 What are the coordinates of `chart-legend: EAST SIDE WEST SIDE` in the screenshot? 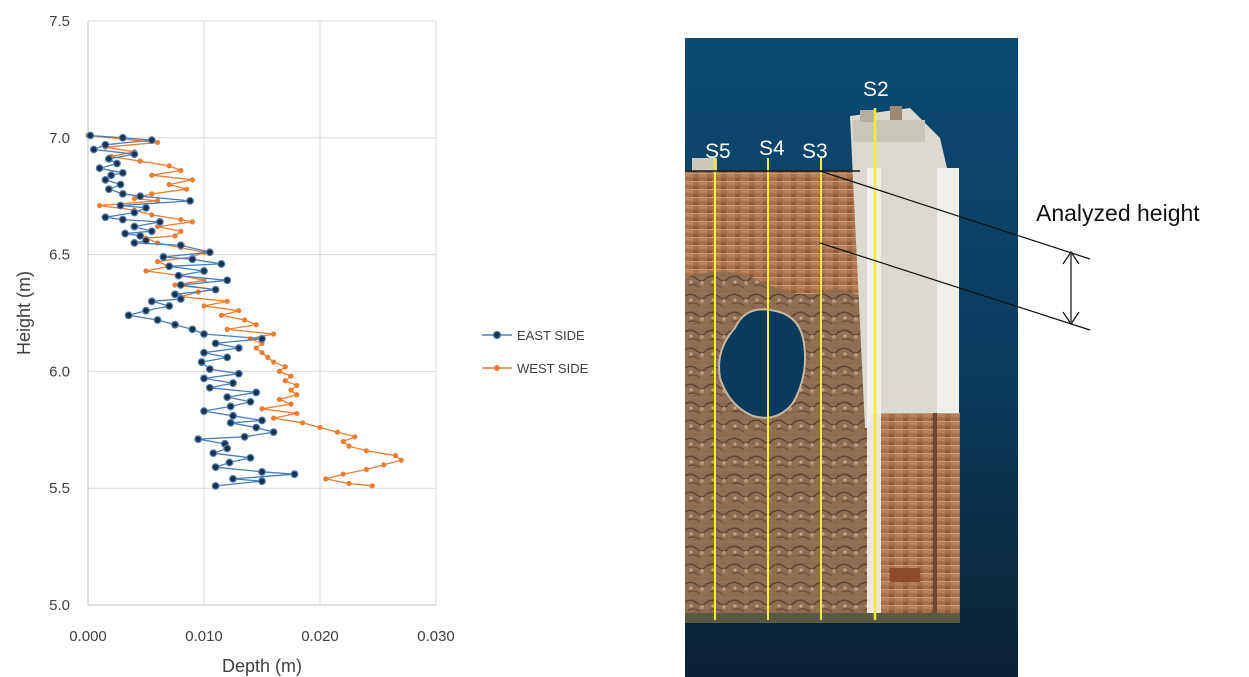 It's located at (535, 352).